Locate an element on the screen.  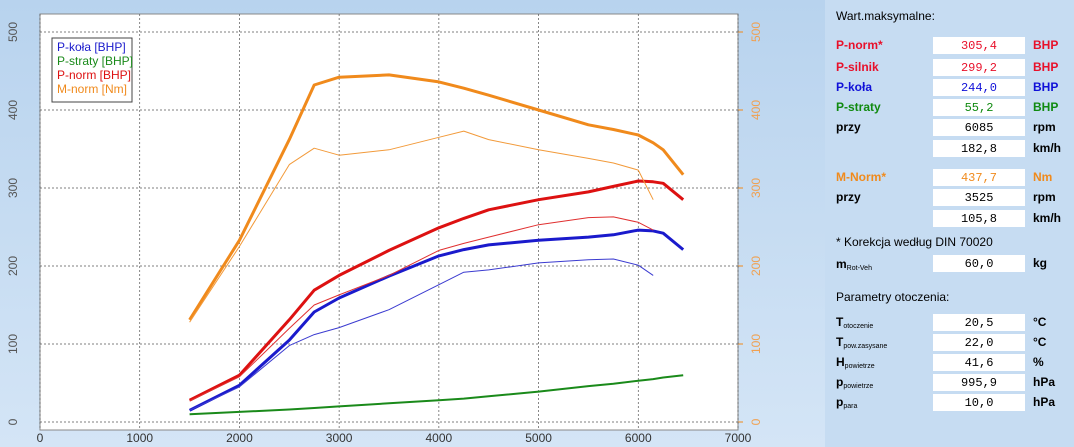
x-tick-label: 7000 is located at coordinates (738, 438).